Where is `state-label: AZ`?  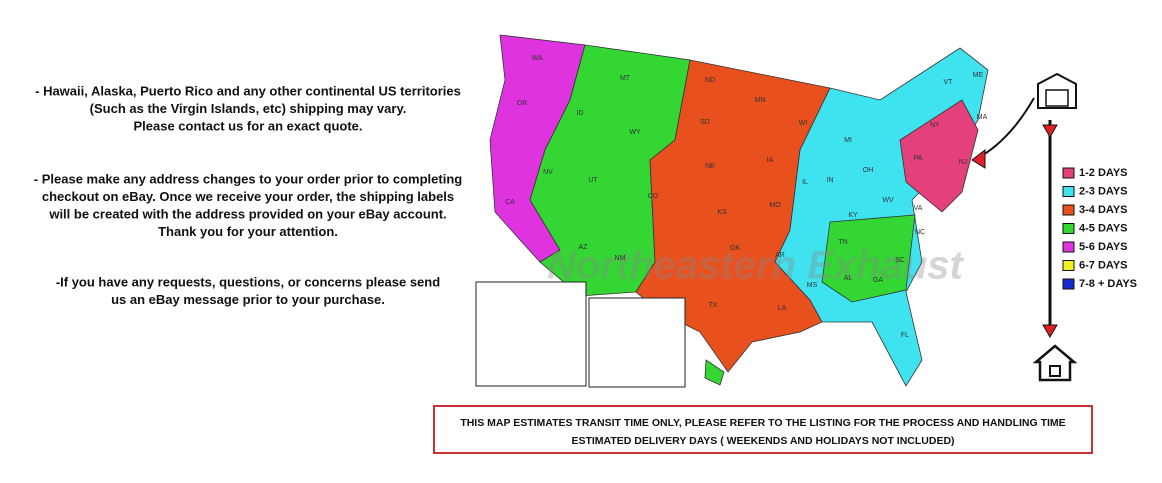 state-label: AZ is located at coordinates (584, 247).